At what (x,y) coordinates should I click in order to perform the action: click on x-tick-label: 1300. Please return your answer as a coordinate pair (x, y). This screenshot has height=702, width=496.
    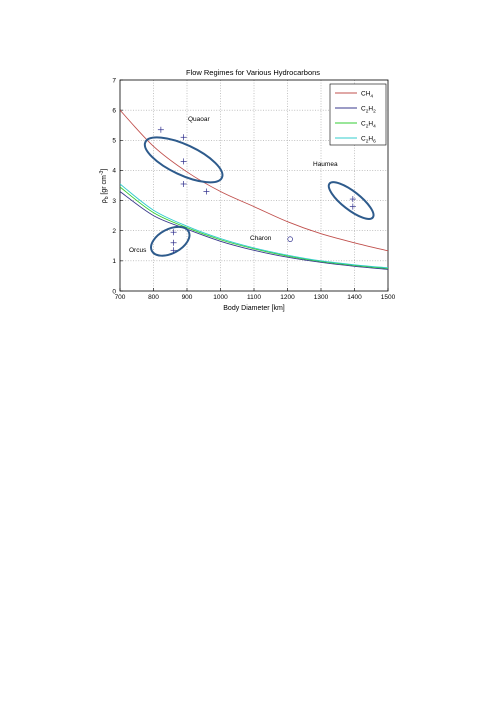
    Looking at the image, I should click on (321, 297).